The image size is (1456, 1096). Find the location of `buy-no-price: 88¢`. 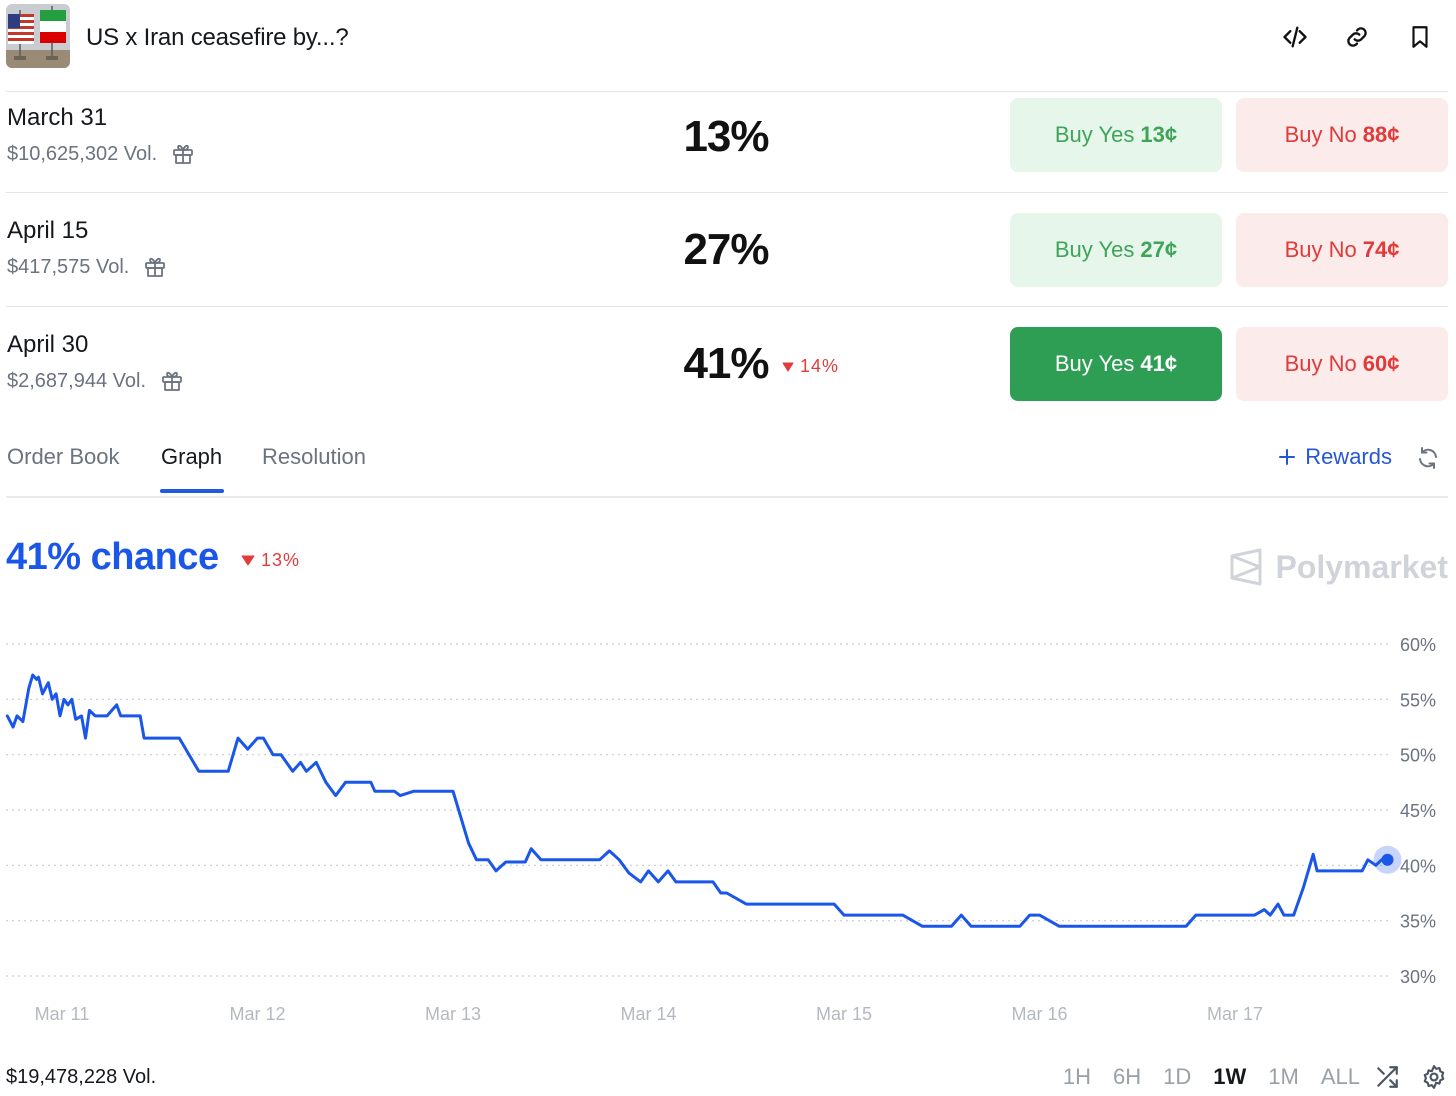

buy-no-price: 88¢ is located at coordinates (1381, 134).